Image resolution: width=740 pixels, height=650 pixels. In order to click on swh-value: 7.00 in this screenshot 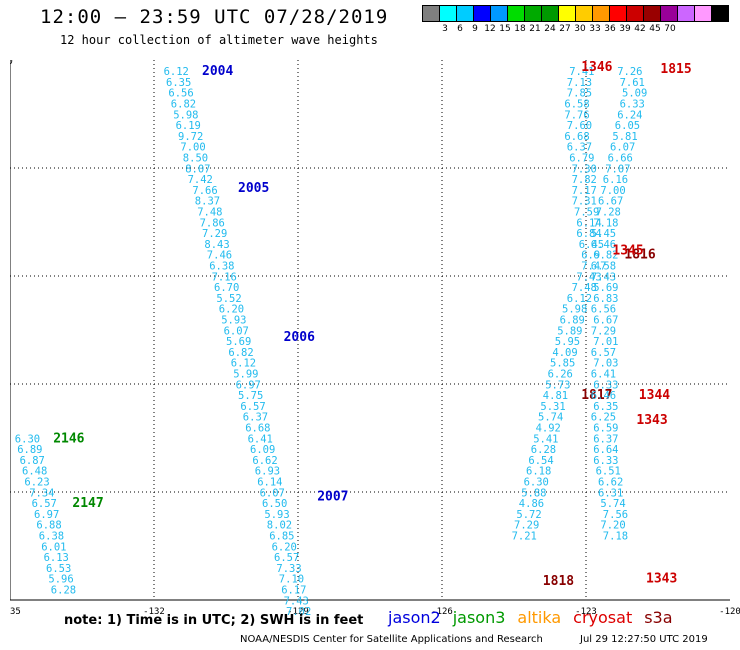, I will do `click(612, 191)`.